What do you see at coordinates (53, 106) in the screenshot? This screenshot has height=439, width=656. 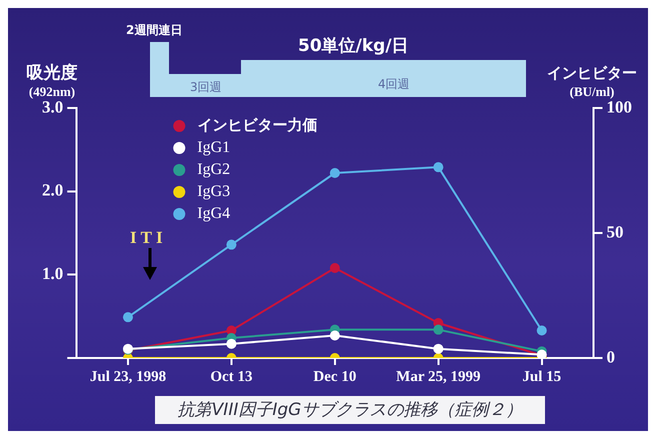 I see `y-tick-label: 3.0` at bounding box center [53, 106].